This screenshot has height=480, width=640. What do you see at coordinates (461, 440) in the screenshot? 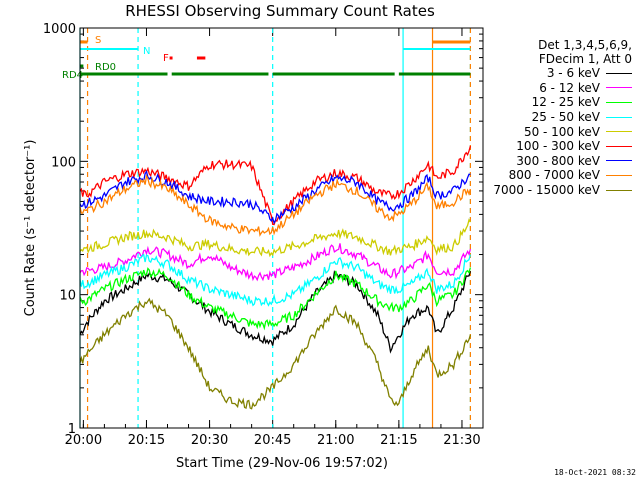
I see `x-tick-label: 21:30` at bounding box center [461, 440].